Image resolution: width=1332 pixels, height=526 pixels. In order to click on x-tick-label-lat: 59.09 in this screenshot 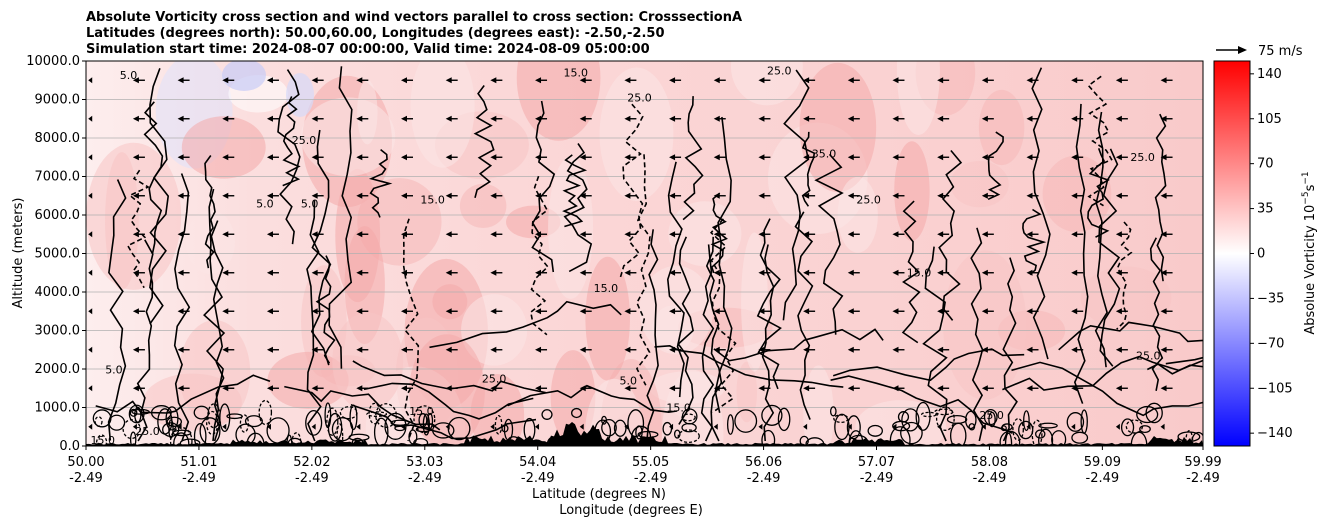, I will do `click(1102, 462)`.